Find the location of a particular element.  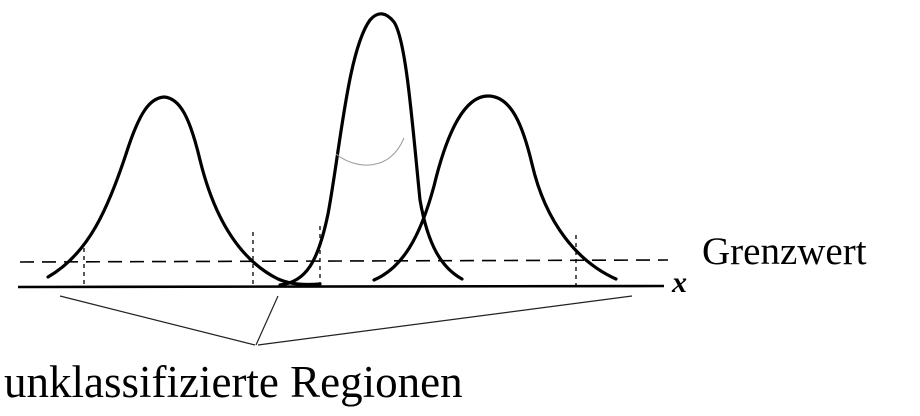

x-axis-label: x is located at coordinates (679, 282).